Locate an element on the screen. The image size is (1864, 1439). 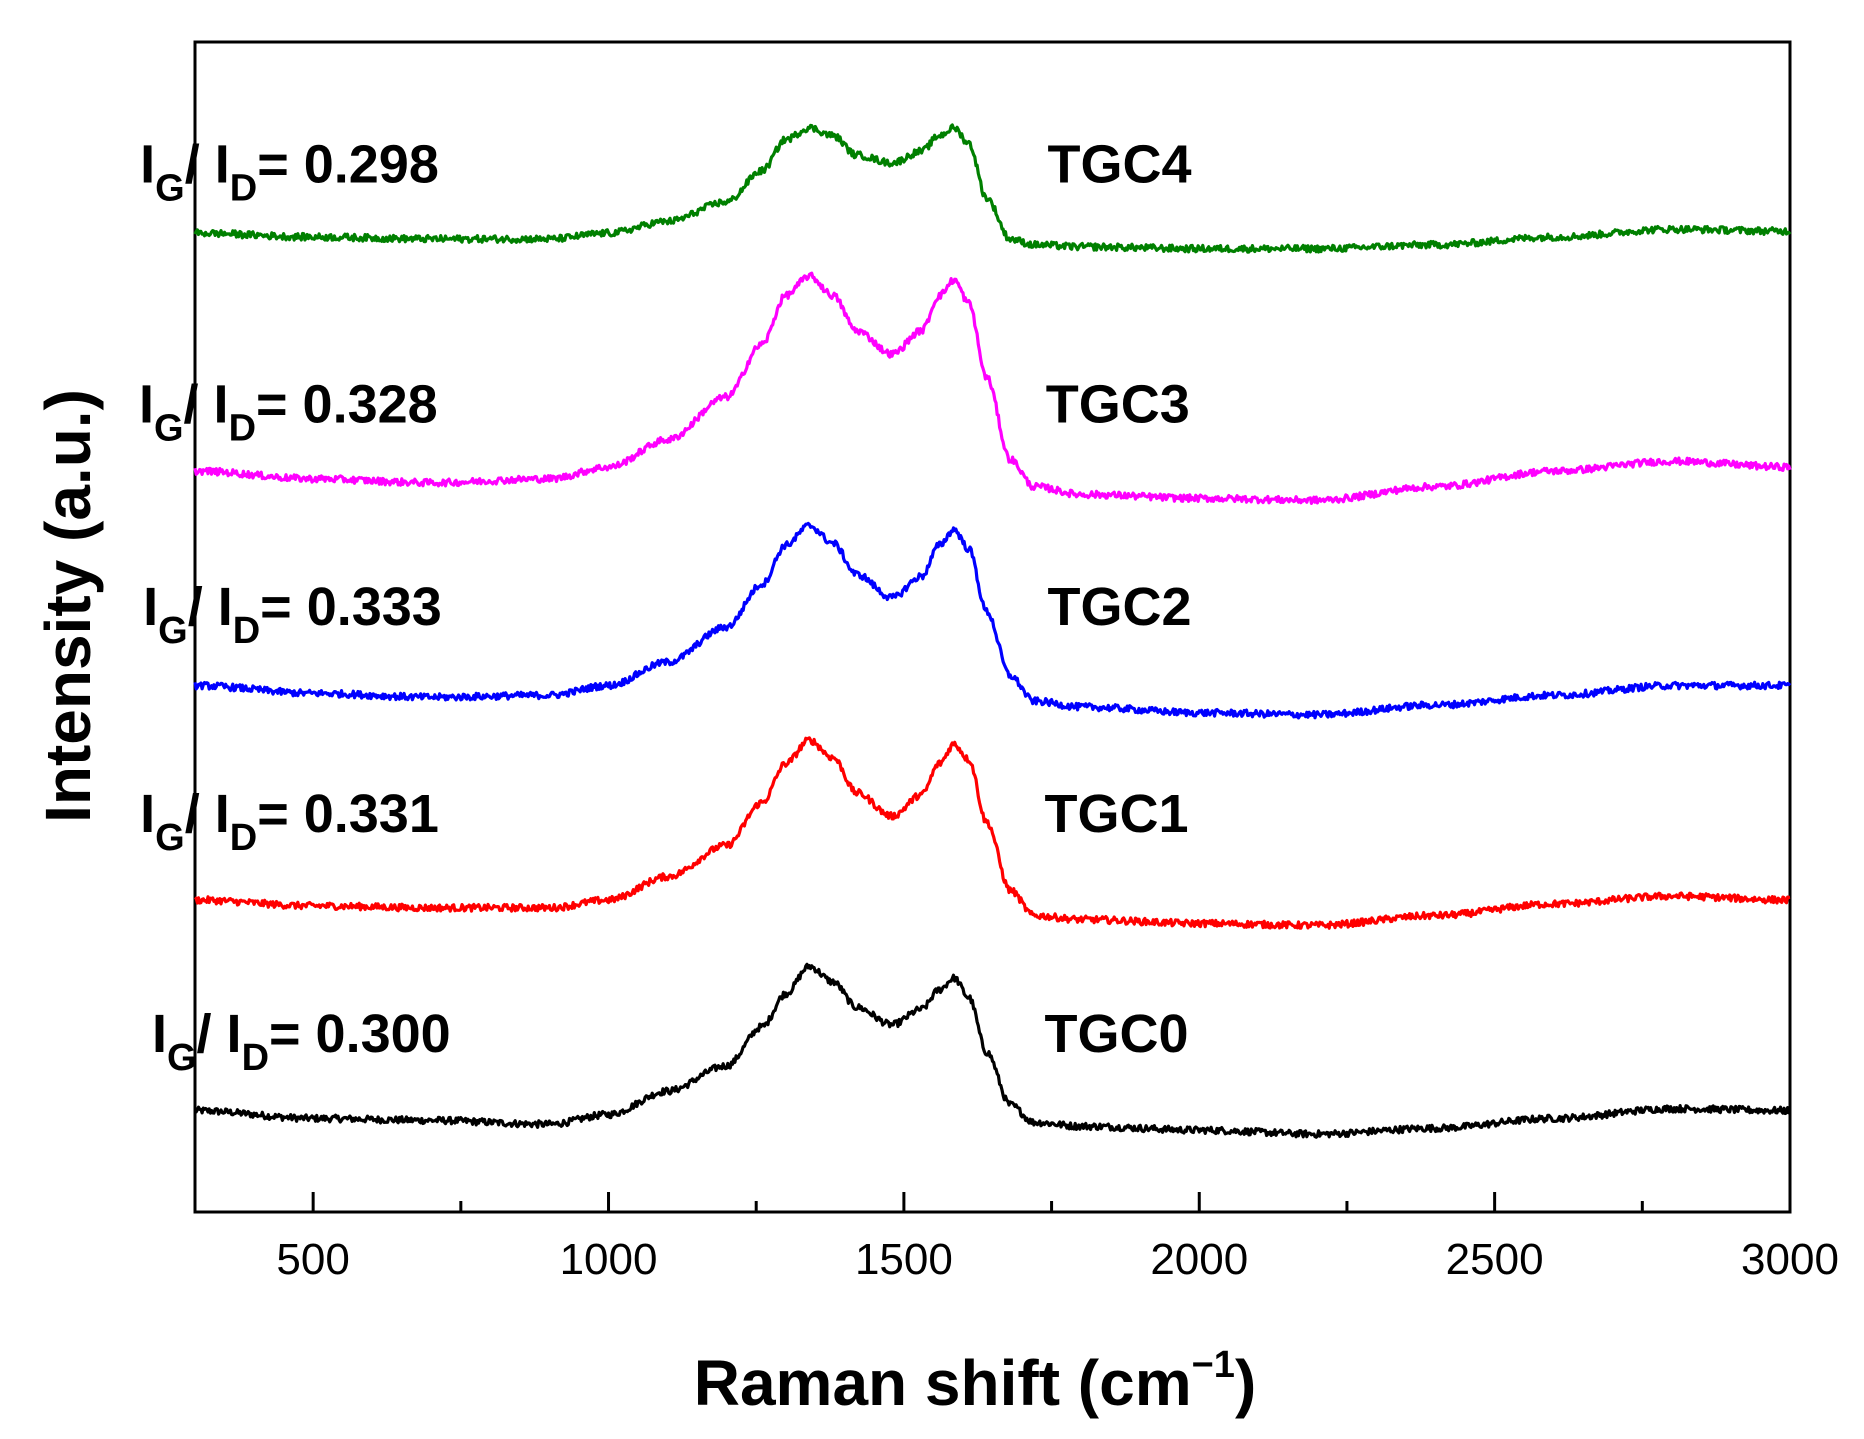
series-label-tgc2: TGC2 is located at coordinates (1119, 607).